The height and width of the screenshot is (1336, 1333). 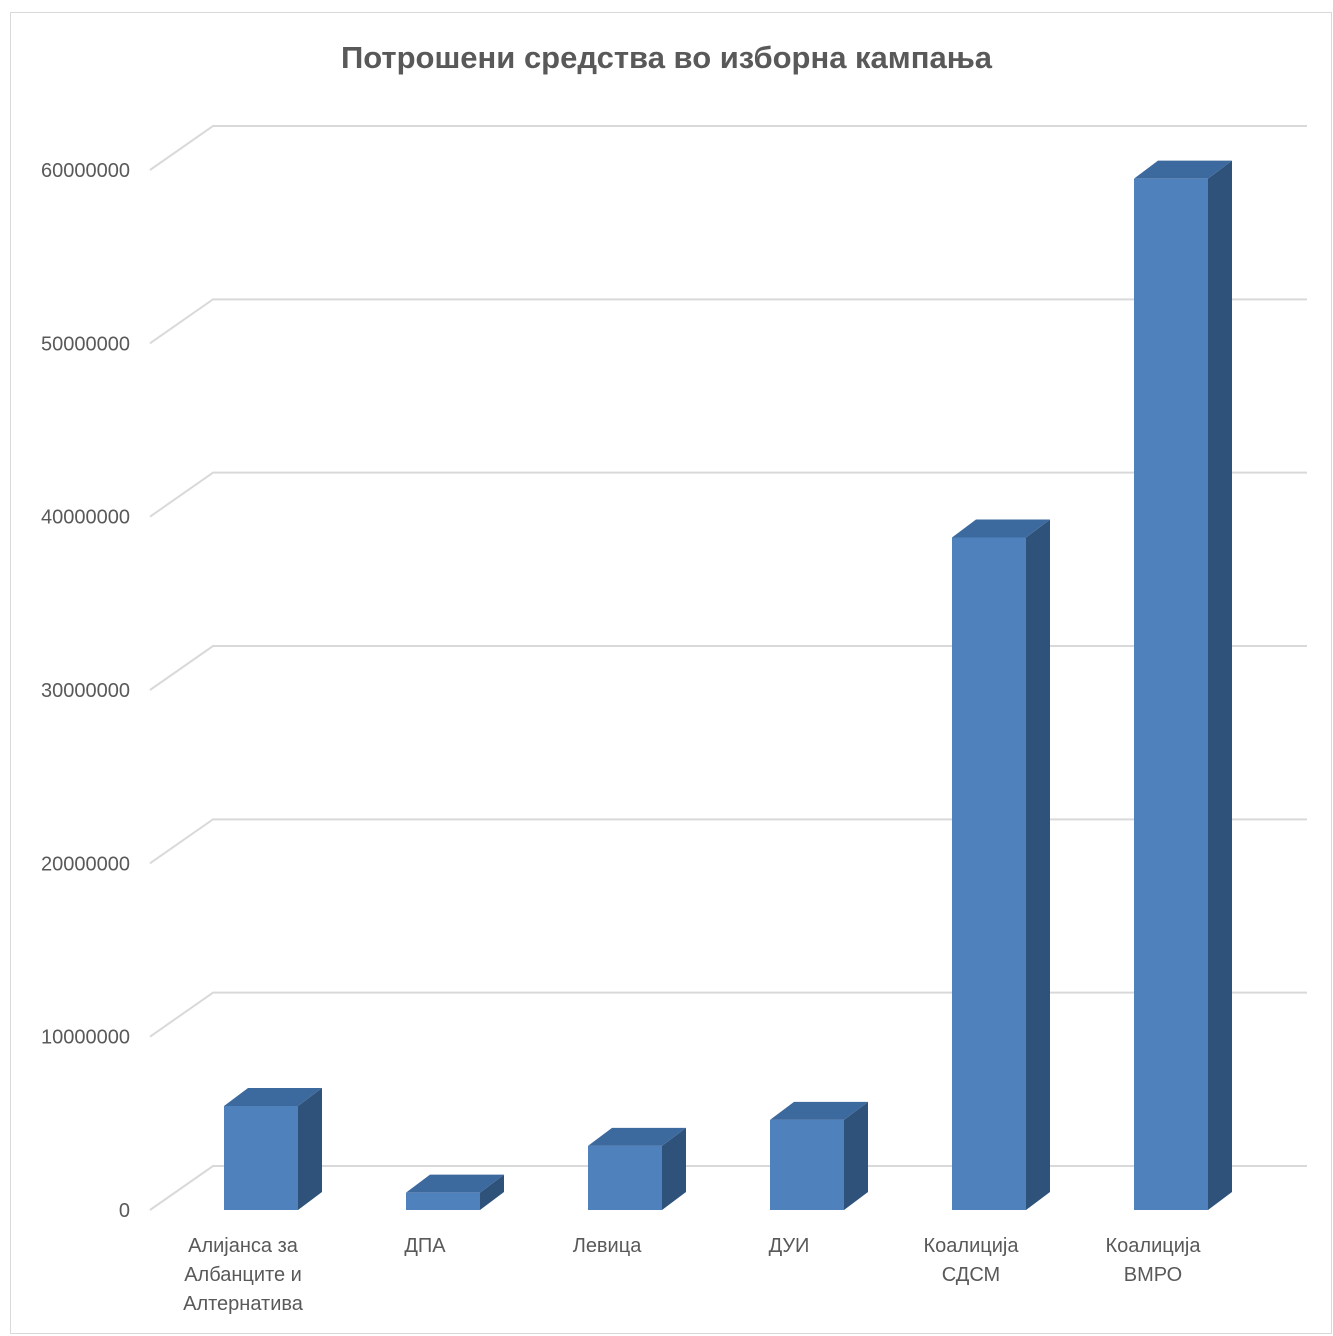 What do you see at coordinates (666, 57) in the screenshot?
I see `chart-title: Потрошени средства во изборна кампања` at bounding box center [666, 57].